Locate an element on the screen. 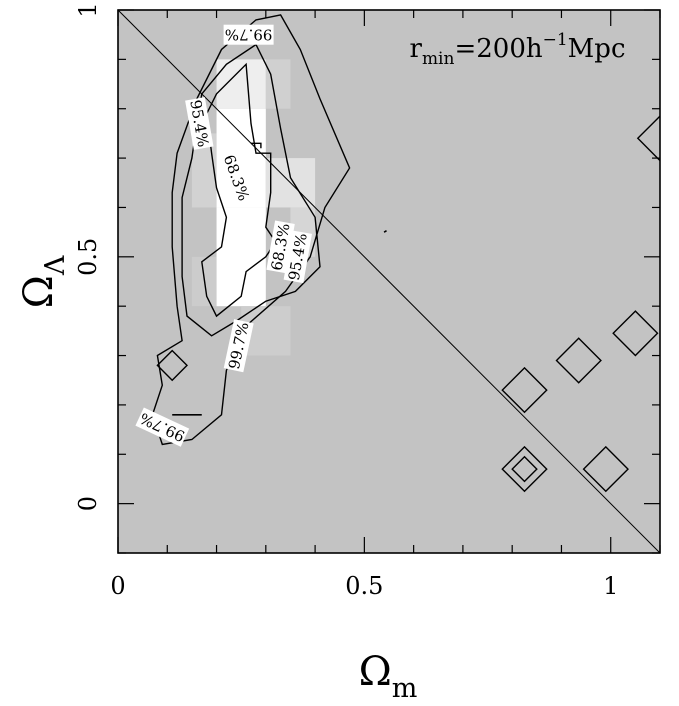  contour-label-extra-1: 68.3% is located at coordinates (280, 247).